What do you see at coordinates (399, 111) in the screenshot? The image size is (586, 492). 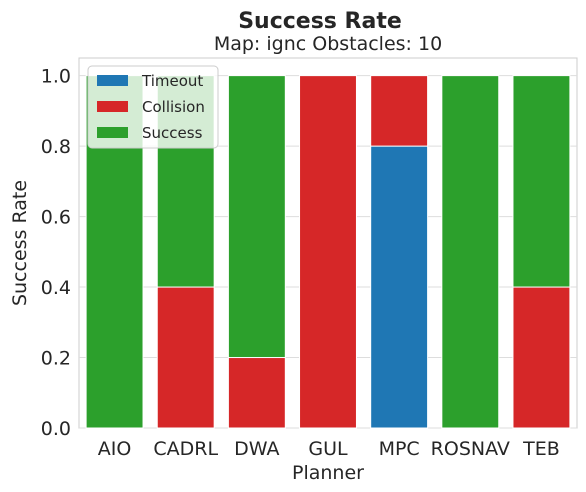 I see `bar-collision-mpc` at bounding box center [399, 111].